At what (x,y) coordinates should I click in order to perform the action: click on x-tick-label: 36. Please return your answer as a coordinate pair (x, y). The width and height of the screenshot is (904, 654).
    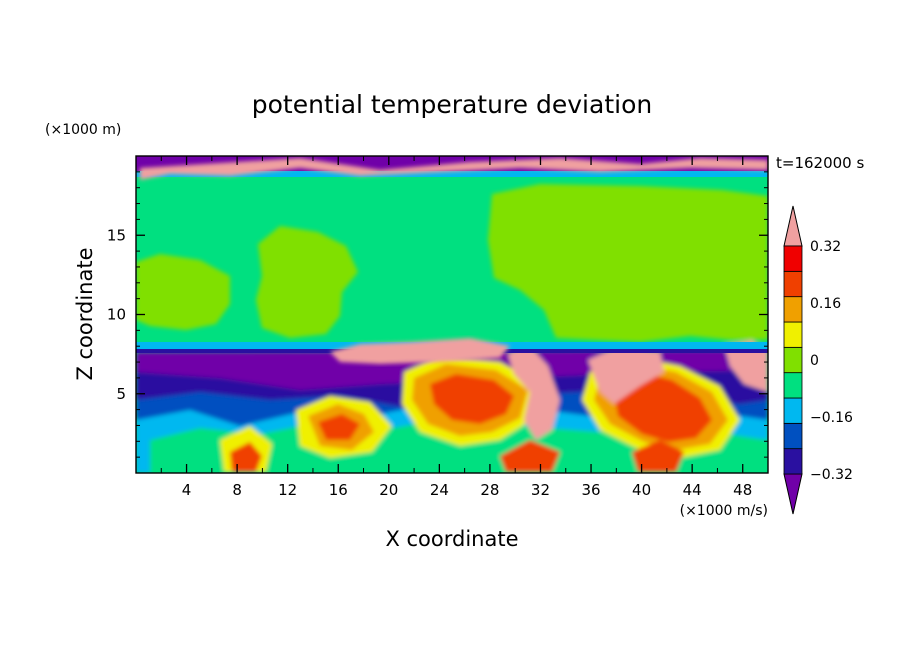
    Looking at the image, I should click on (590, 490).